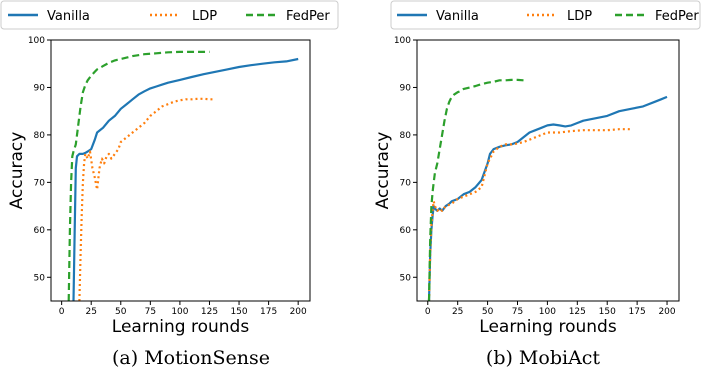  Describe the element at coordinates (191, 358) in the screenshot. I see `caption-motionsense: (a) MotionSense` at that location.